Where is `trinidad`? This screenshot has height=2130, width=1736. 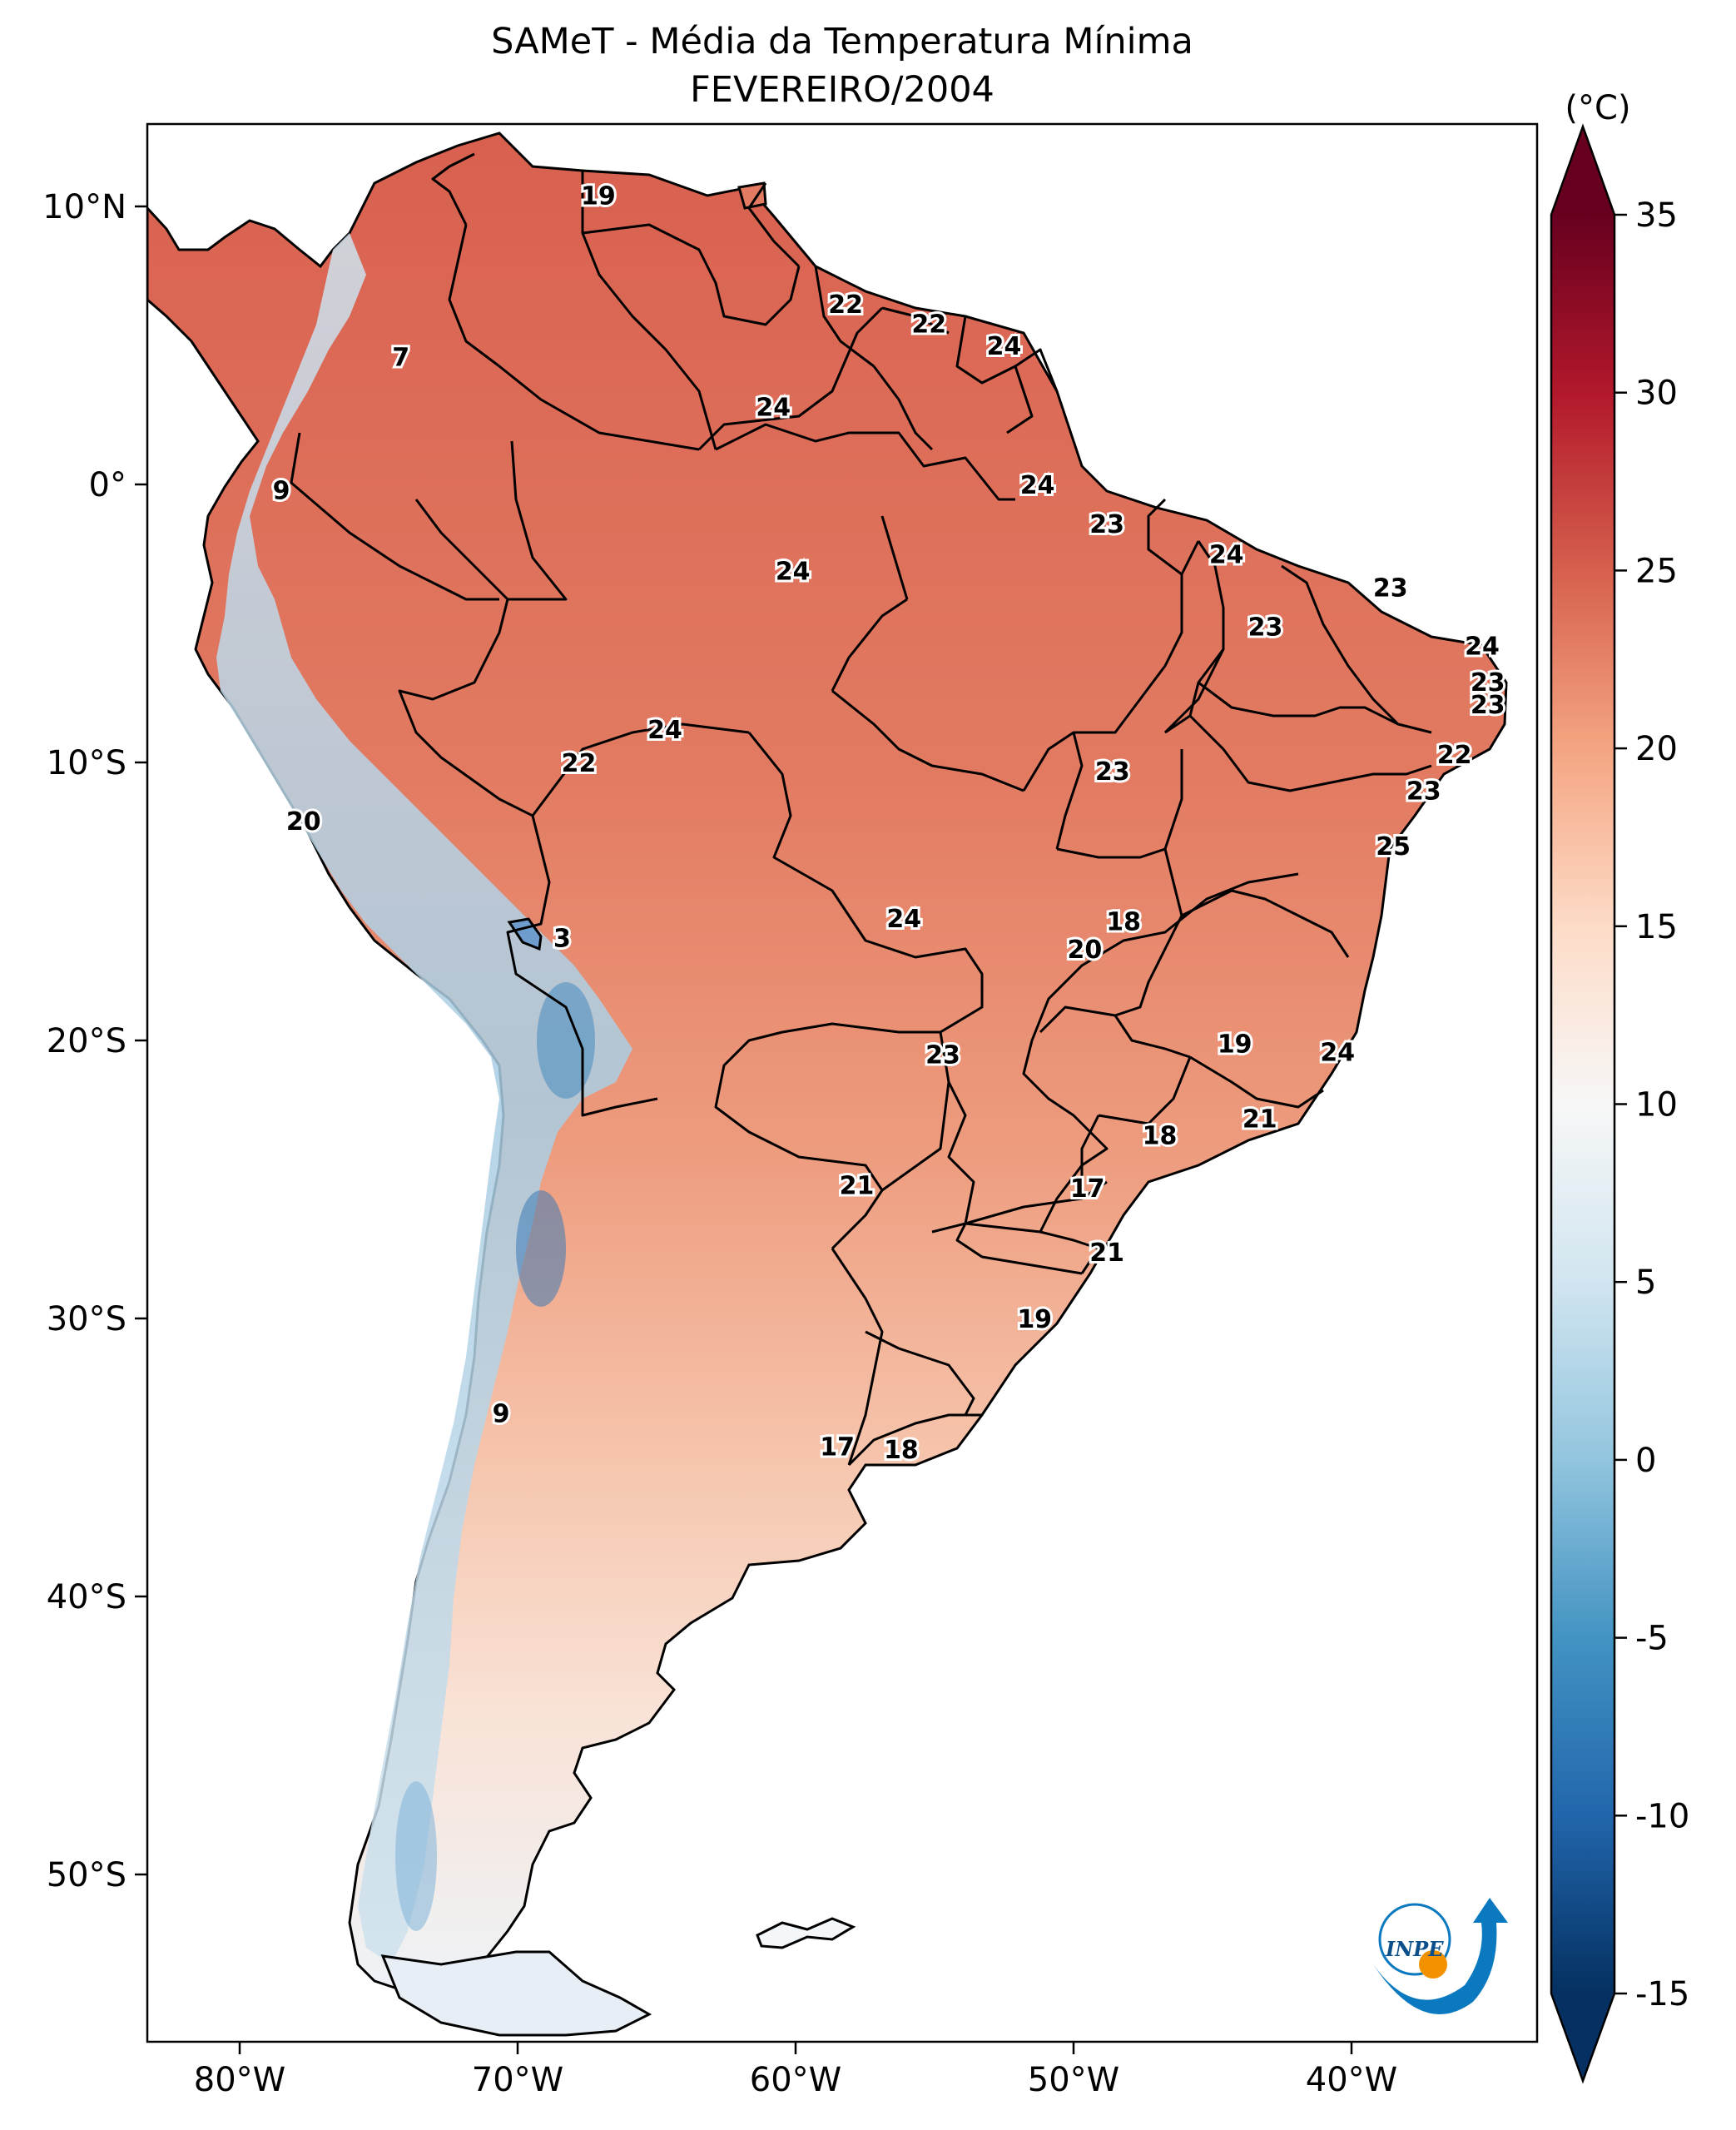 trinidad is located at coordinates (752, 195).